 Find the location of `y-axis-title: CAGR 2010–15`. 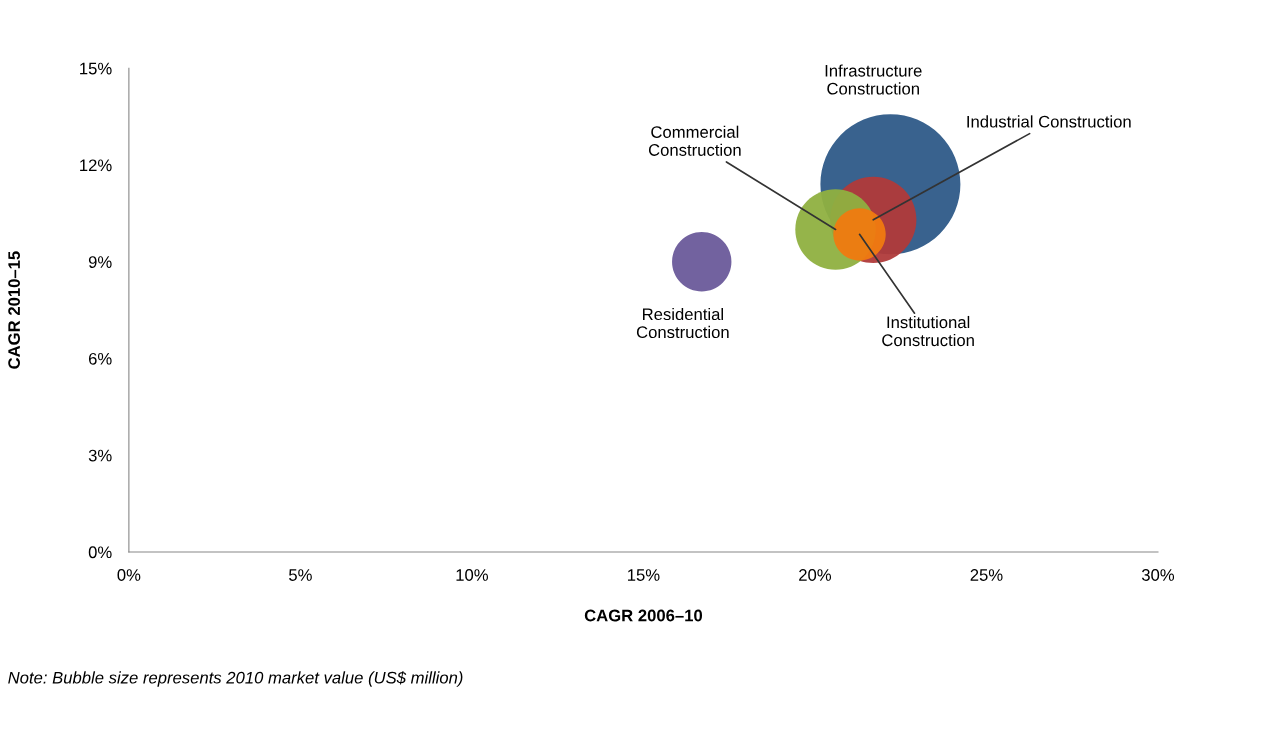

y-axis-title: CAGR 2010–15 is located at coordinates (14, 310).